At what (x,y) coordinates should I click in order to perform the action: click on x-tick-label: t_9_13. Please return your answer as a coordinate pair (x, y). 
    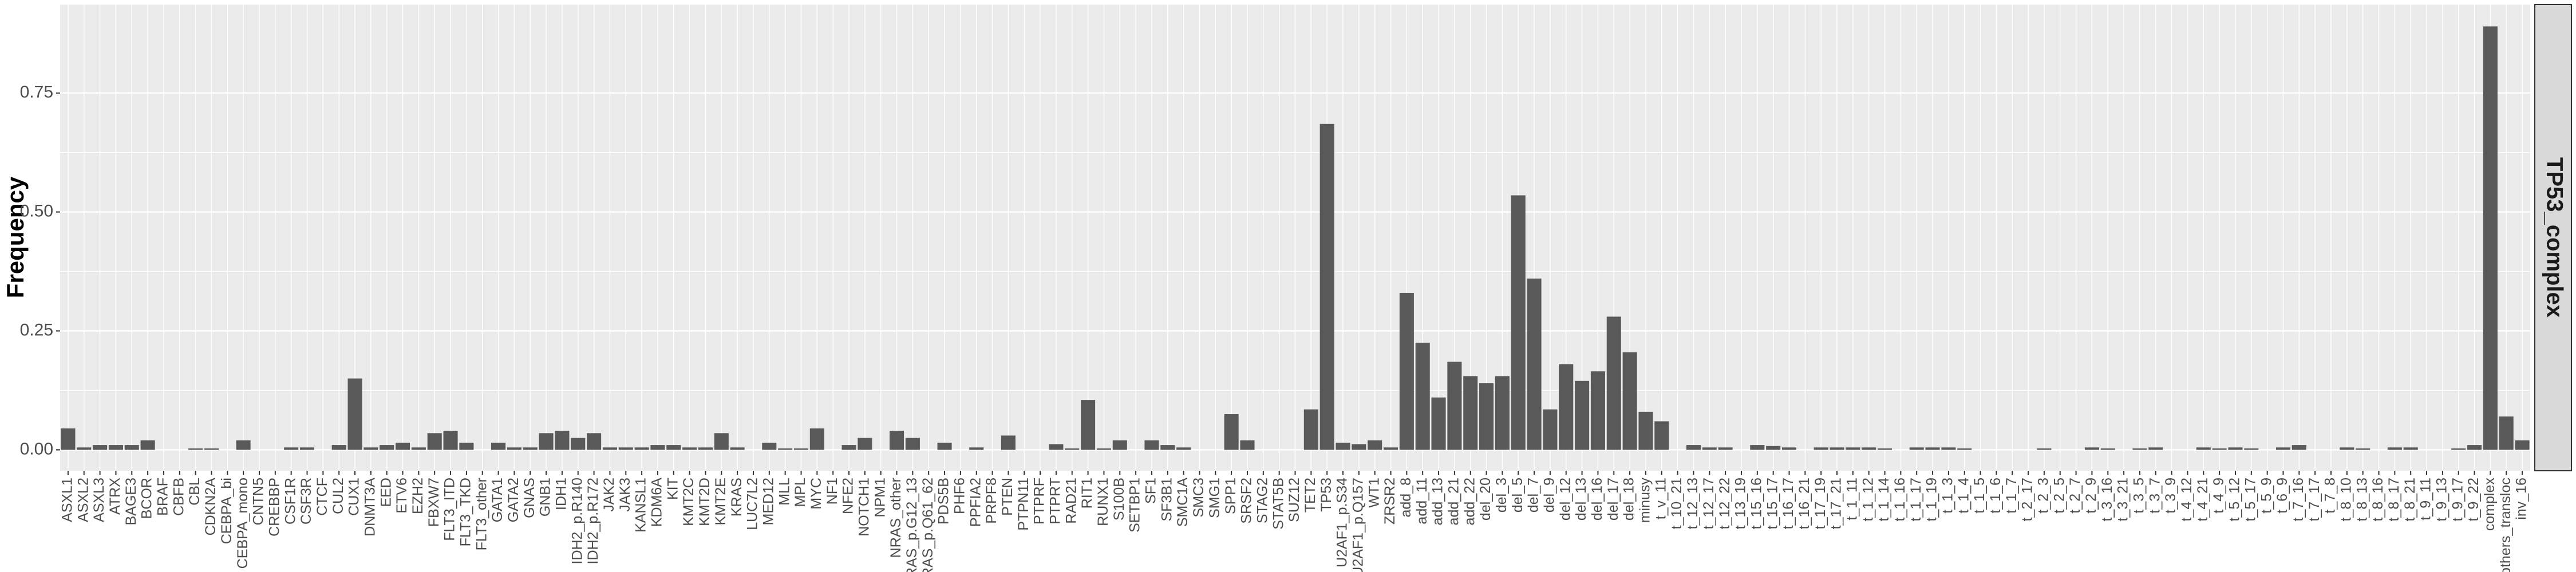
    Looking at the image, I should click on (2441, 499).